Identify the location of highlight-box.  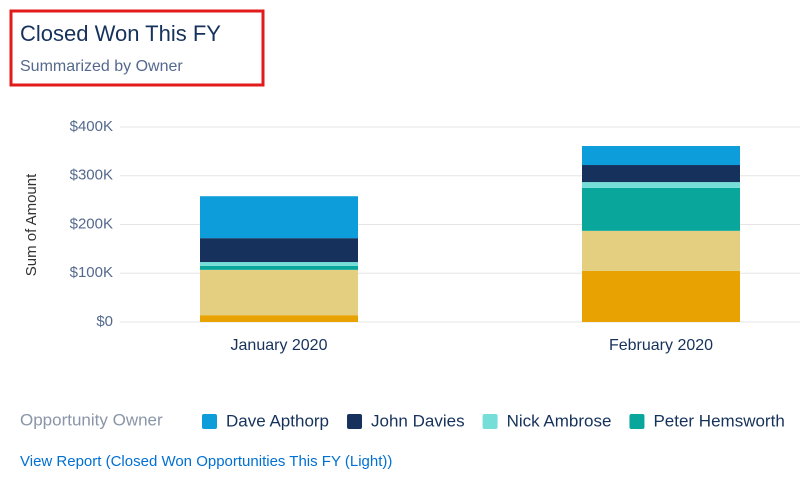
(137, 48).